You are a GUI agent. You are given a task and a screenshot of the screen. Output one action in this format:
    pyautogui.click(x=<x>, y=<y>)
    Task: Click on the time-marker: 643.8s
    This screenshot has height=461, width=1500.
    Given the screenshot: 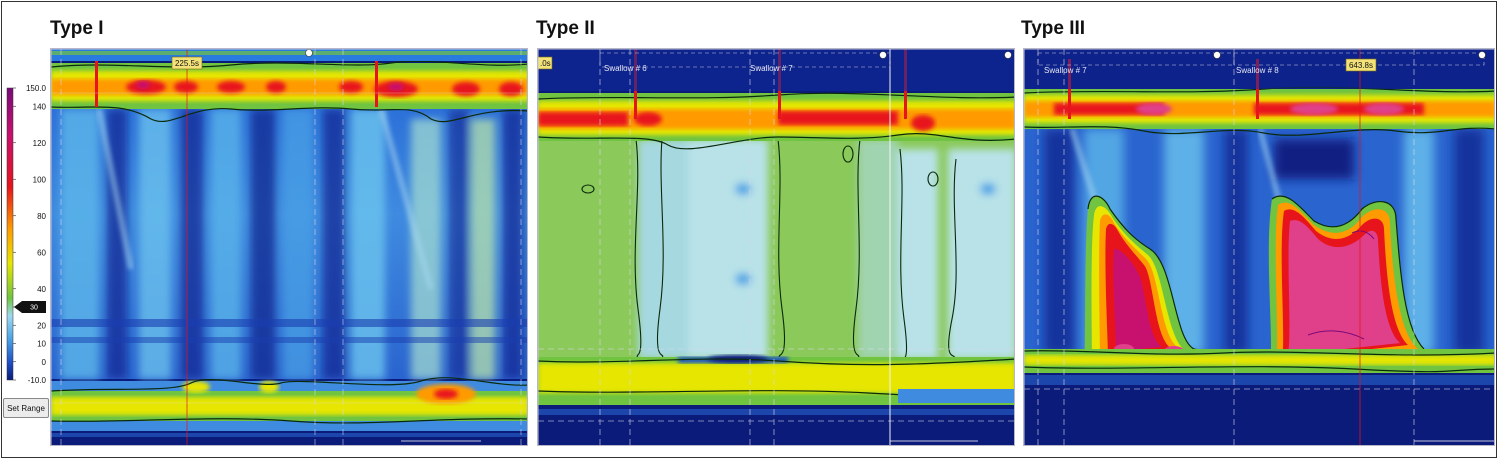 What is the action you would take?
    pyautogui.click(x=1361, y=65)
    